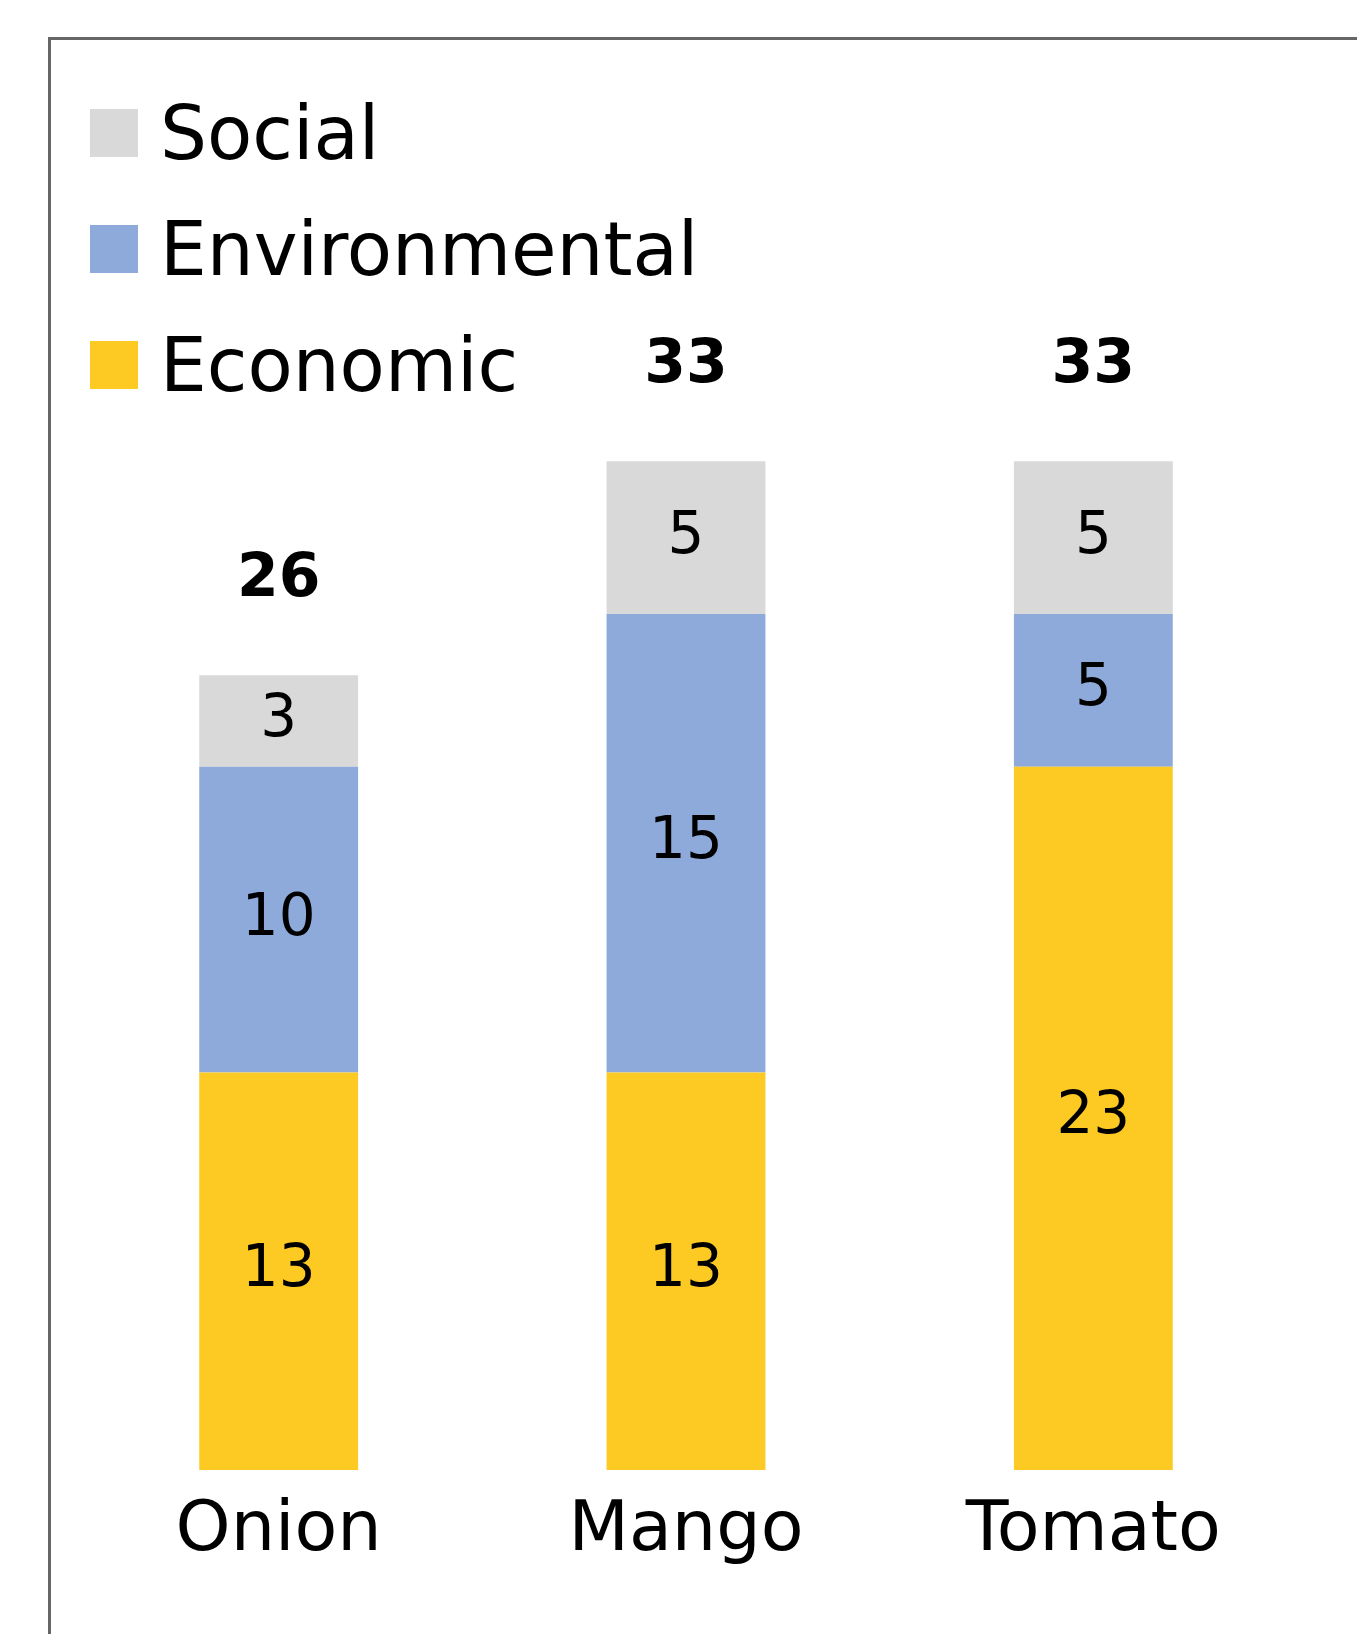 Image resolution: width=1357 pixels, height=1634 pixels. What do you see at coordinates (686, 838) in the screenshot?
I see `data-label: 15` at bounding box center [686, 838].